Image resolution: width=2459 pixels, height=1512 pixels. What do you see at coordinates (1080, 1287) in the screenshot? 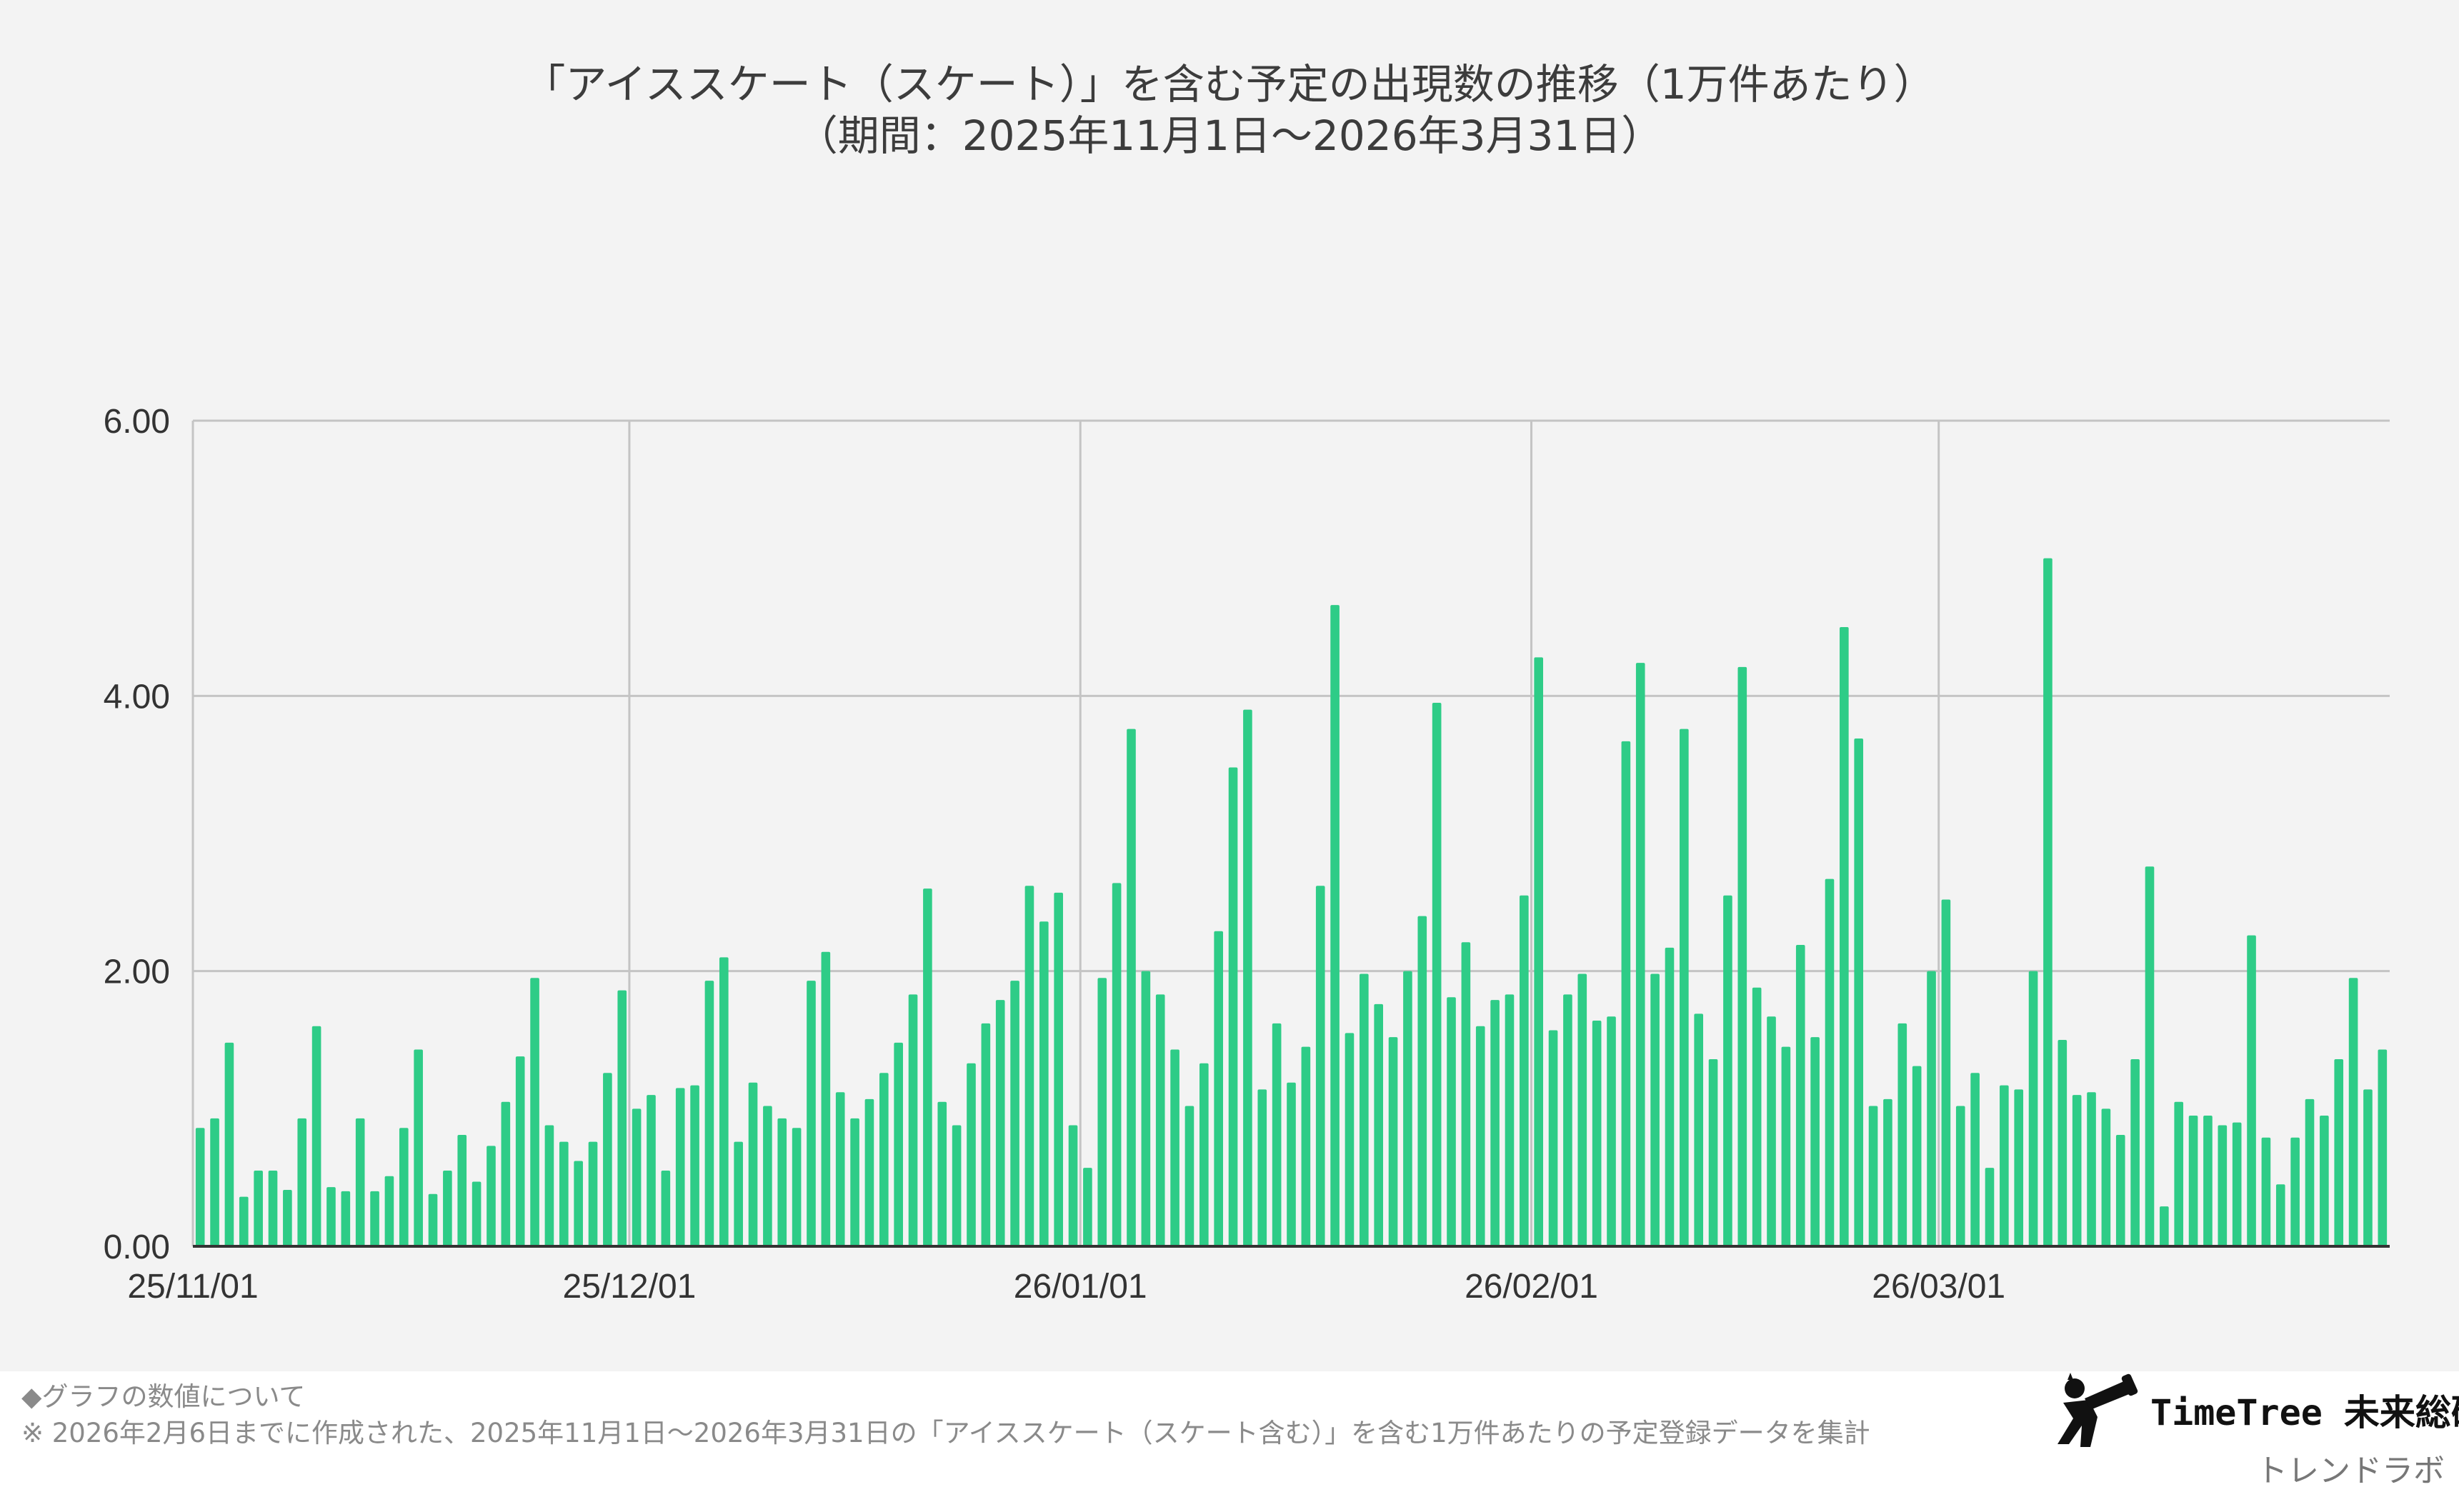
I see `x-tick-label: 26/01/01` at bounding box center [1080, 1287].